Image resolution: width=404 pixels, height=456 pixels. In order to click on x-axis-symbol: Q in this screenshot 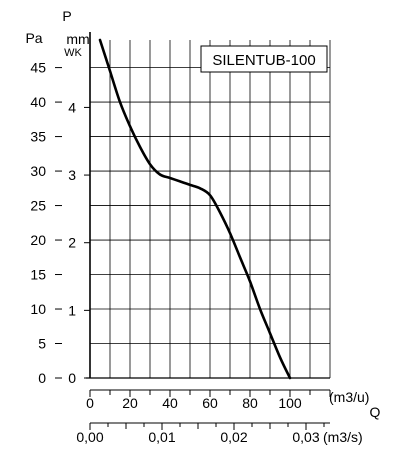, I will do `click(375, 412)`.